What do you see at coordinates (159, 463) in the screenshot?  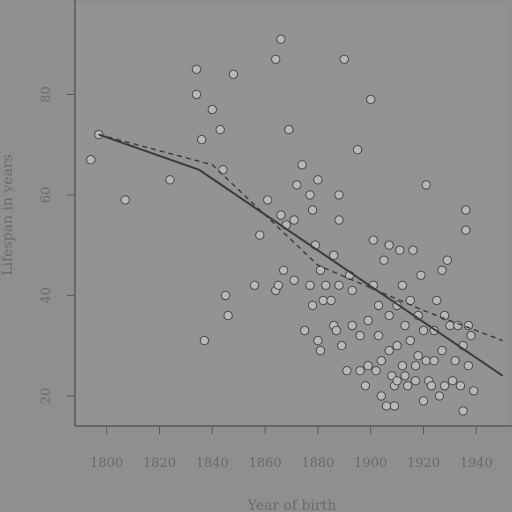 I see `x-tick-label: 1820` at bounding box center [159, 463].